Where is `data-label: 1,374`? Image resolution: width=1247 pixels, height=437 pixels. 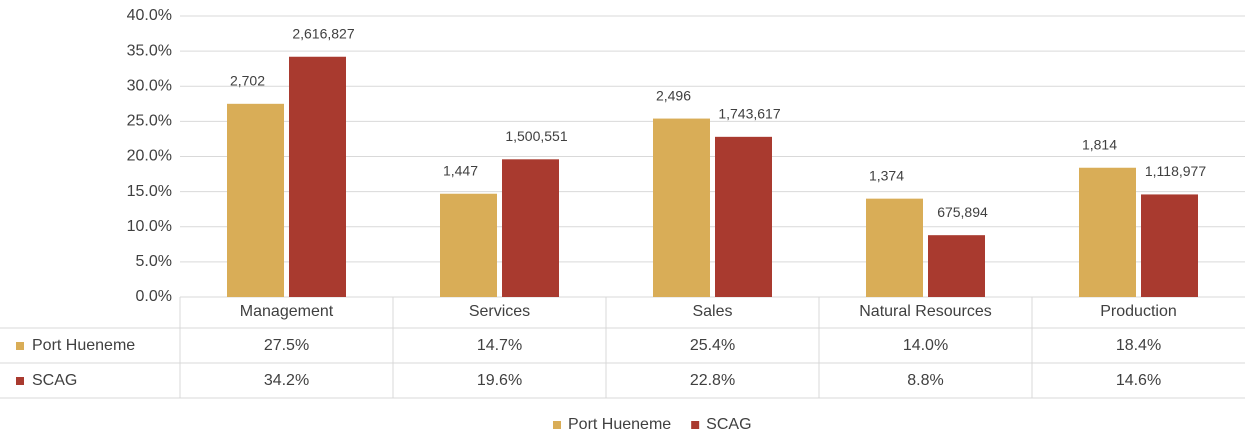 data-label: 1,374 is located at coordinates (886, 175).